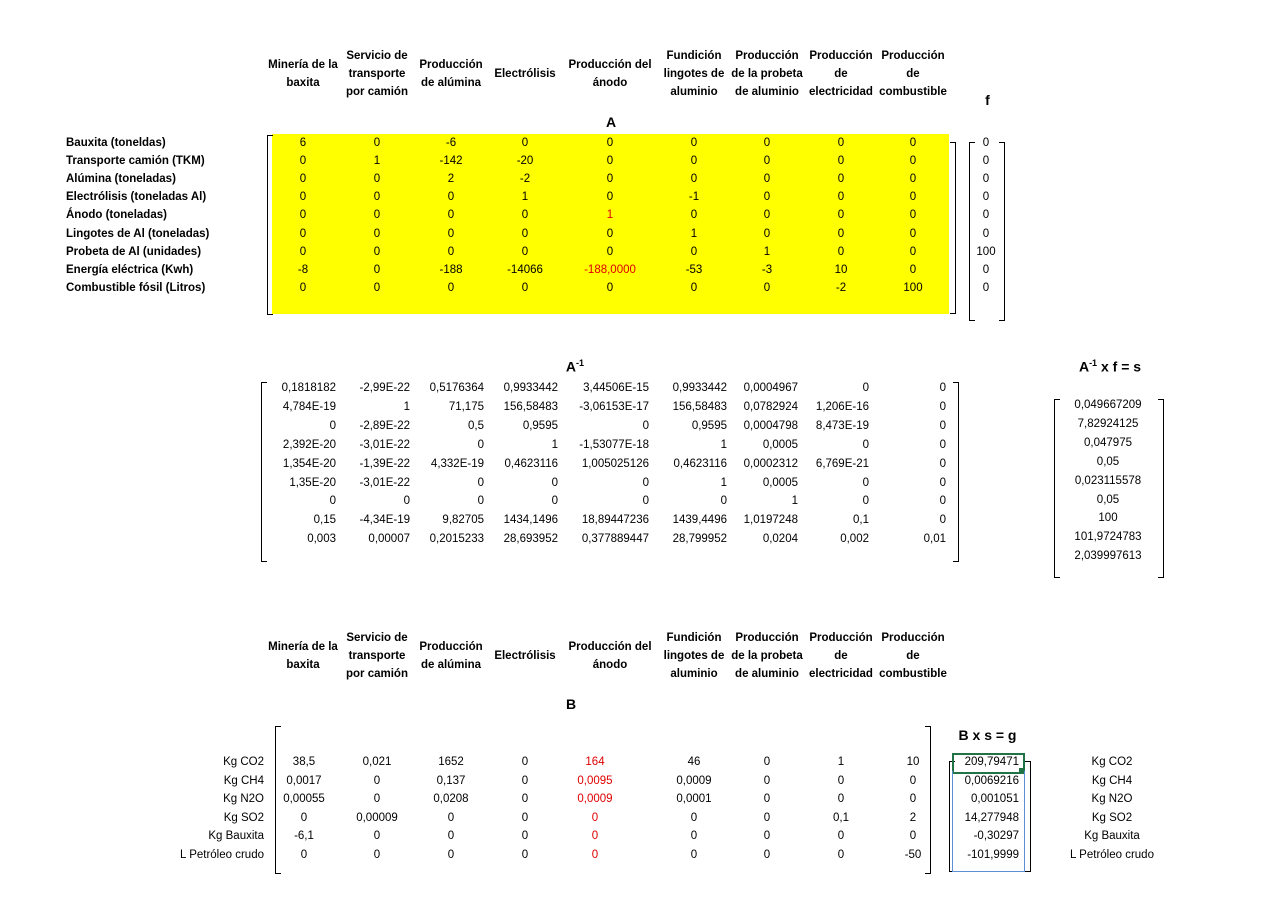 The width and height of the screenshot is (1277, 912). Describe the element at coordinates (913, 855) in the screenshot. I see `matrix-cell: -50` at that location.